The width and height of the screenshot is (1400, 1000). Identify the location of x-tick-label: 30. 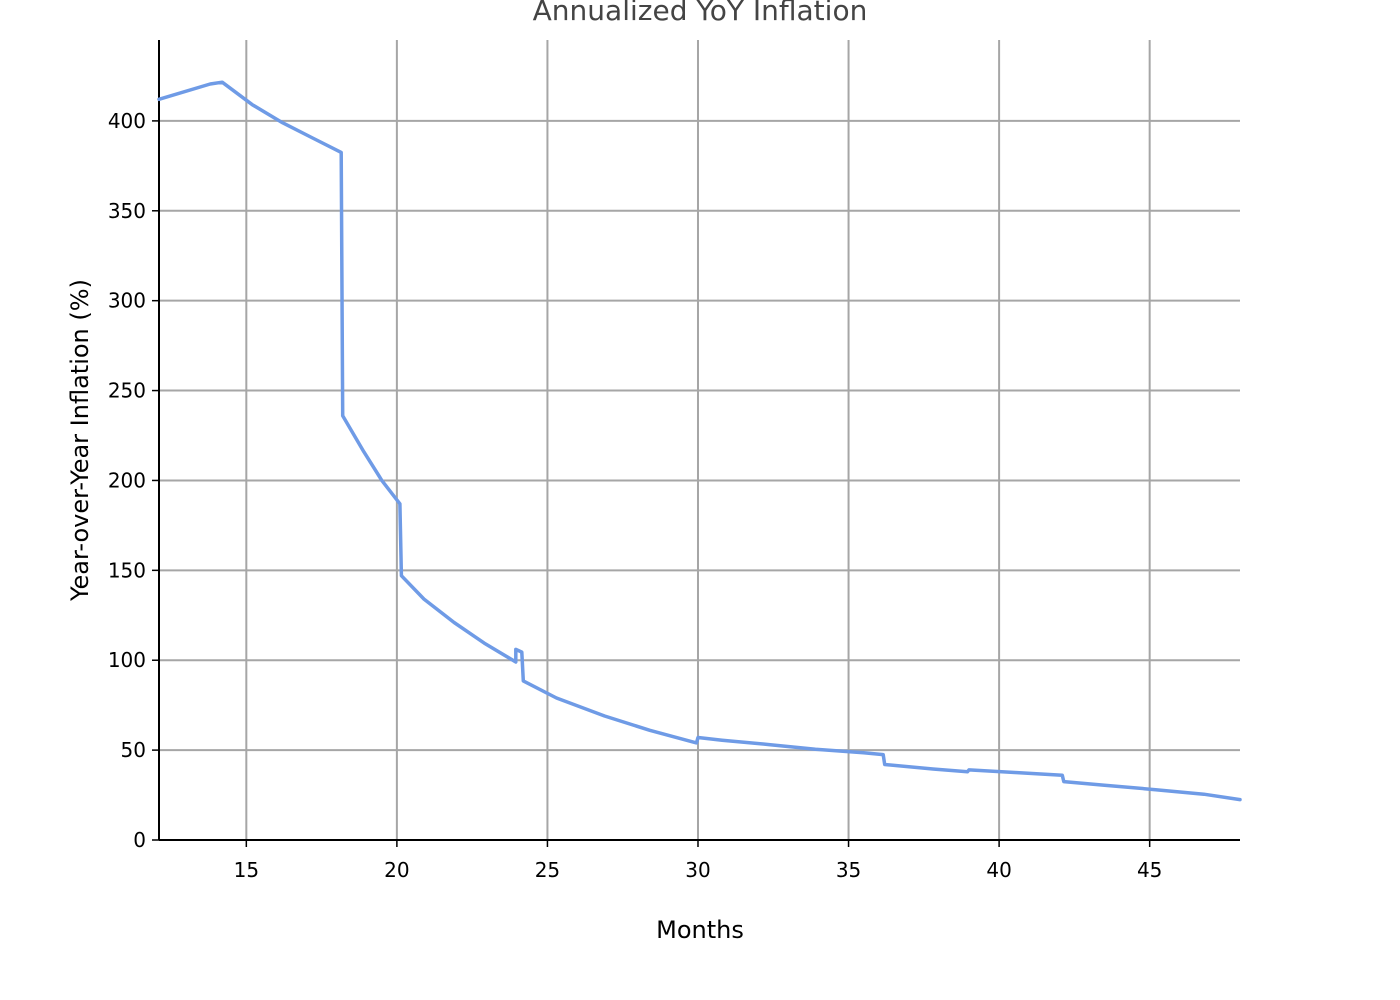
(697, 870).